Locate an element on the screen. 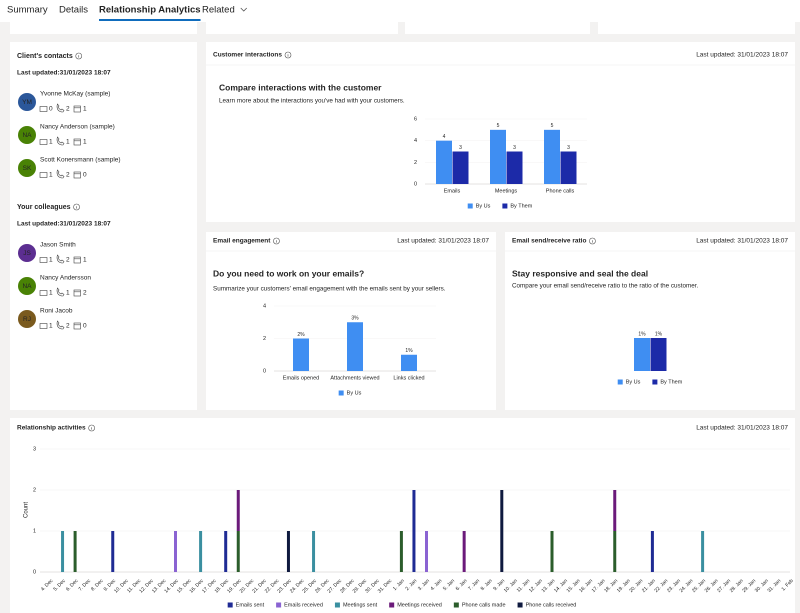 The height and width of the screenshot is (613, 800). avatar-initials: RJ is located at coordinates (27, 319).